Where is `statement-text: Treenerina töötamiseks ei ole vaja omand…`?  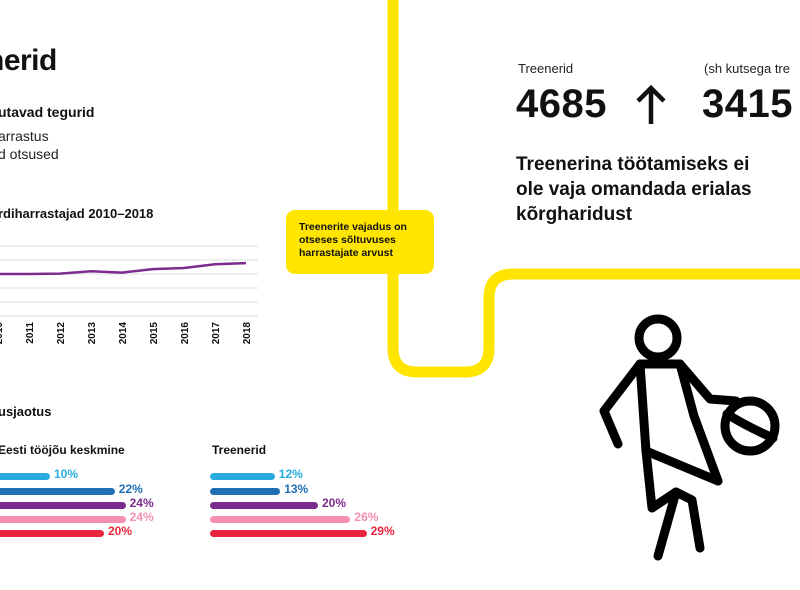 statement-text: Treenerina töötamiseks ei ole vaja omand… is located at coordinates (634, 189).